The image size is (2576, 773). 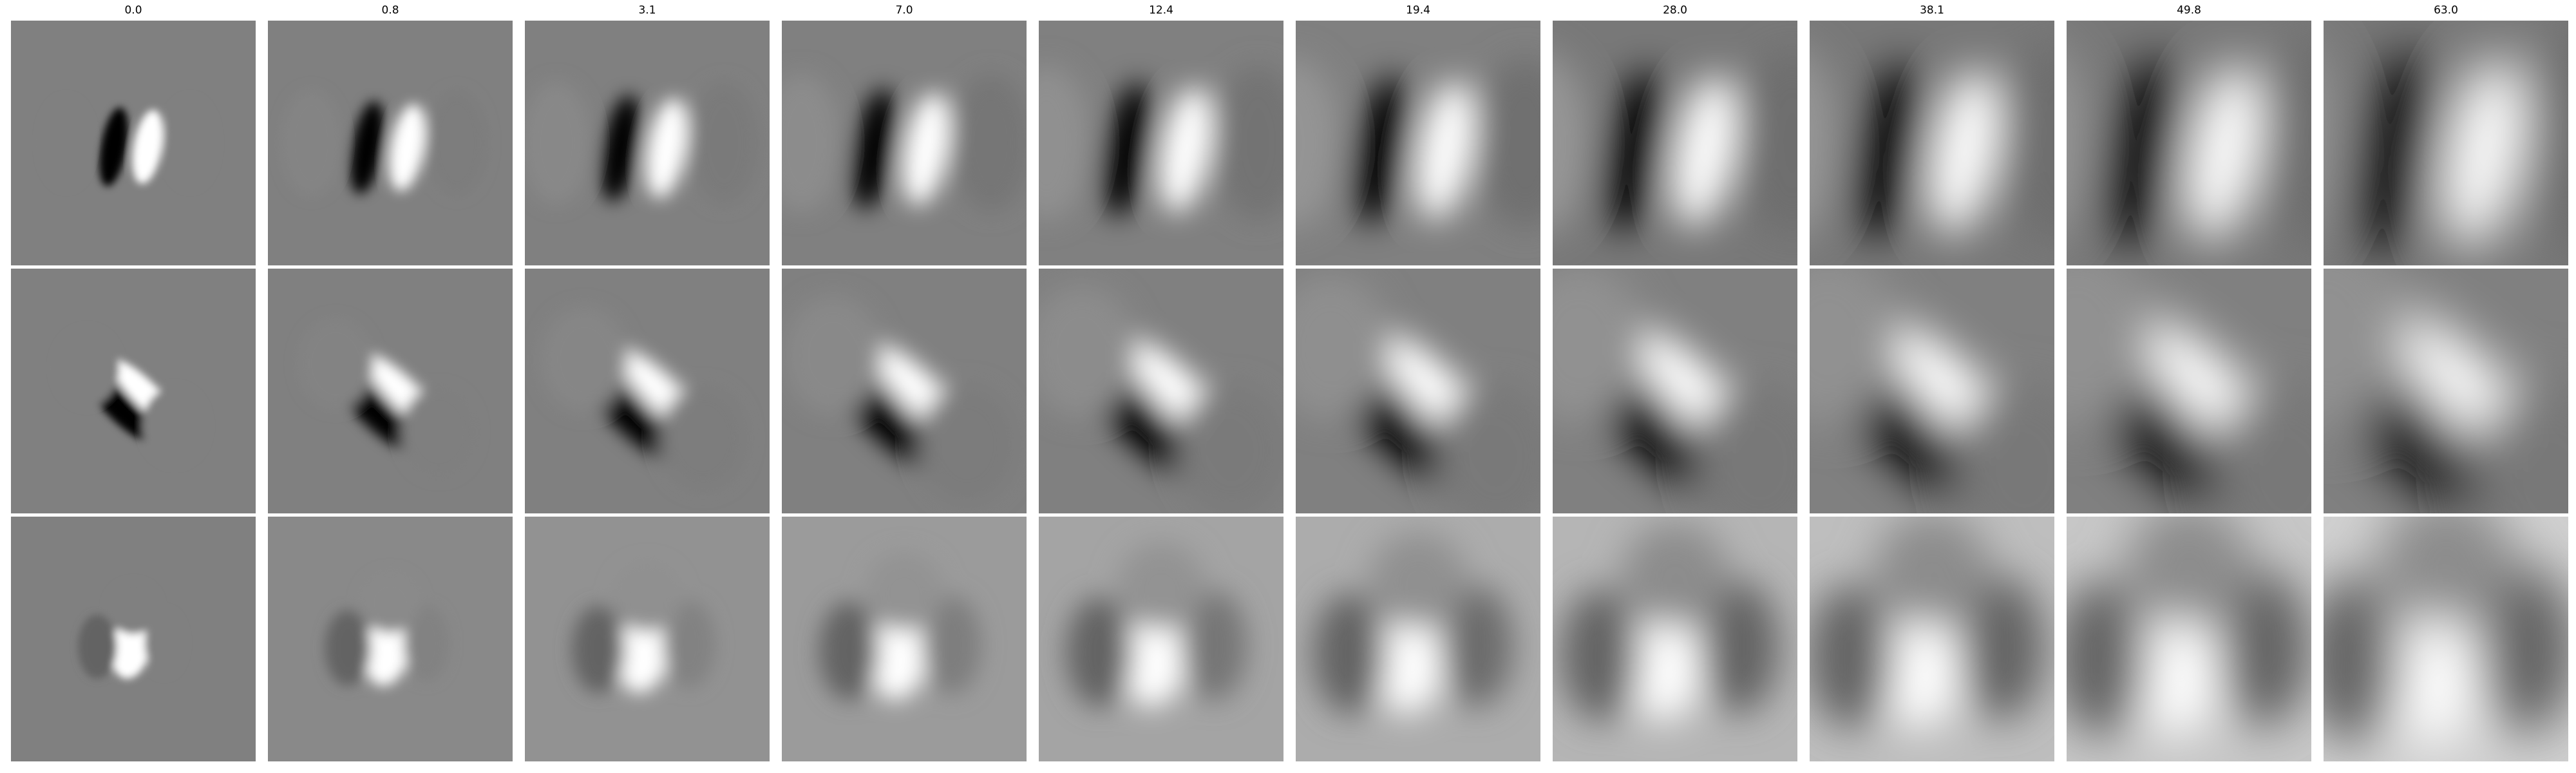 I want to click on column-label: 3.1, so click(x=647, y=10).